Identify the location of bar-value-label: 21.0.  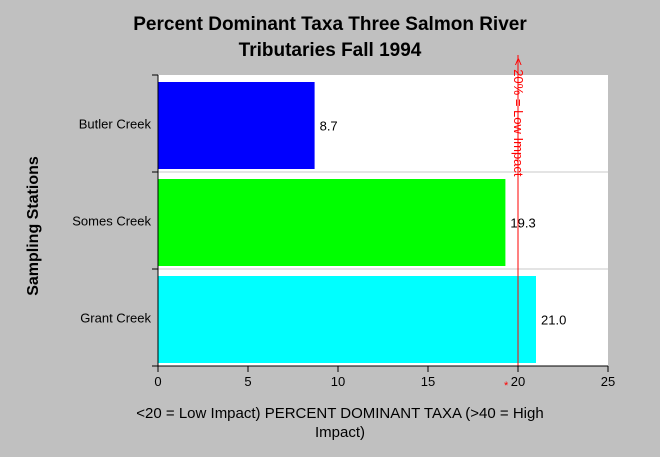
(553, 320).